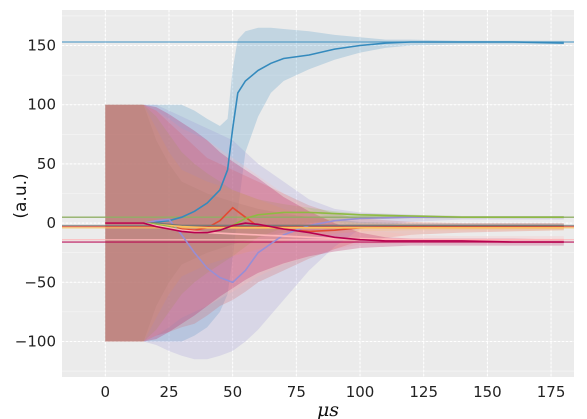  Describe the element at coordinates (360, 392) in the screenshot. I see `x-tick-label: 100` at that location.